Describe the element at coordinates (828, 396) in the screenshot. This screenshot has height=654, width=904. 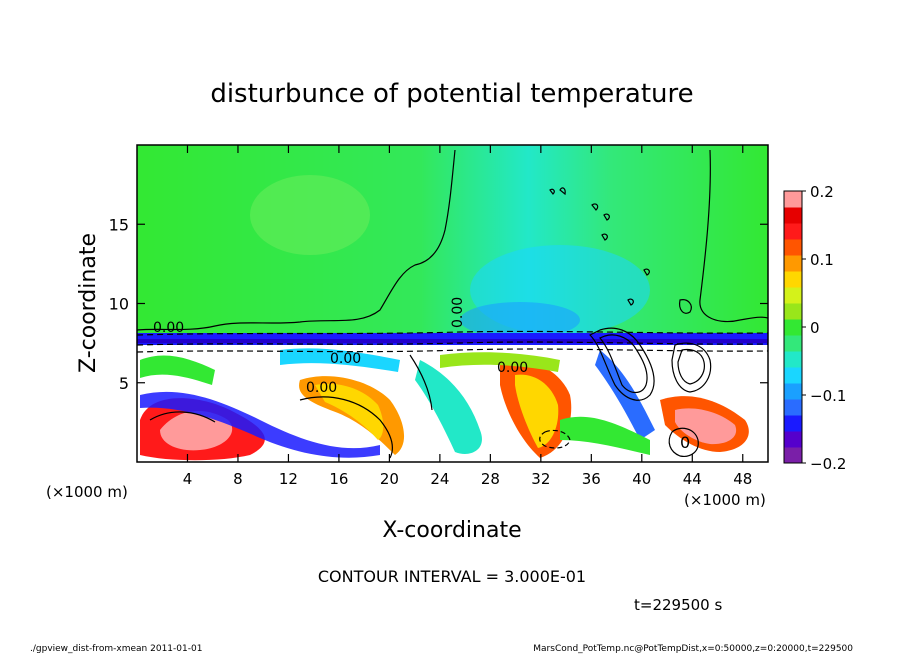
I see `colorbar-tick-label: −0.1` at that location.